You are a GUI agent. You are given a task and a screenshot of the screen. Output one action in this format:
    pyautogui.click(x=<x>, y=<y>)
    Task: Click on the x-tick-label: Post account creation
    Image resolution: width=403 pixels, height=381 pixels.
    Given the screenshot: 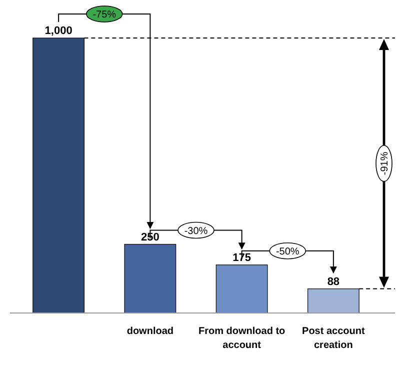 What is the action you would take?
    pyautogui.click(x=334, y=338)
    